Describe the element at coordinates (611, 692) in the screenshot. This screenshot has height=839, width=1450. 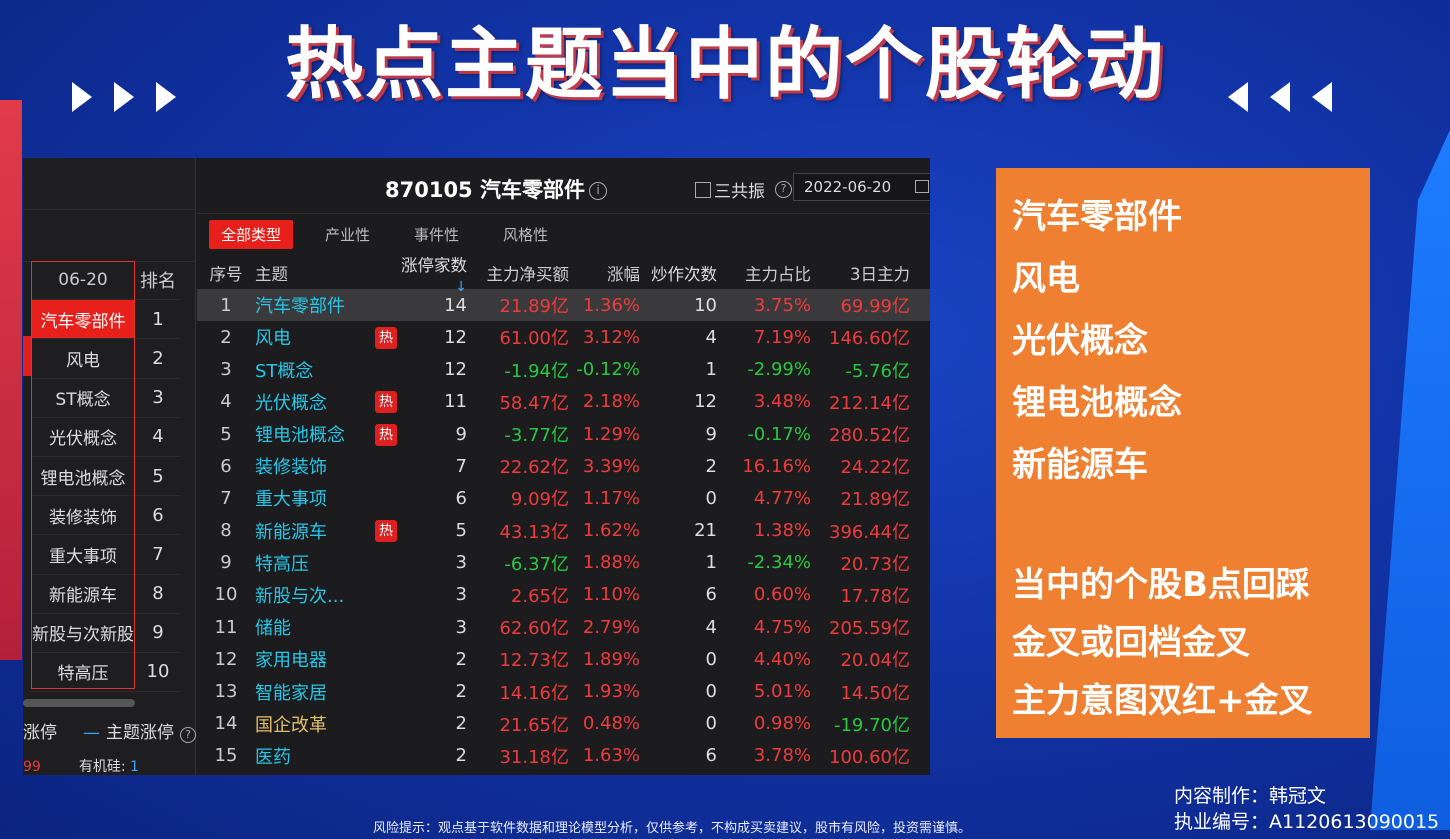
I see `row-change: 1.93%` at that location.